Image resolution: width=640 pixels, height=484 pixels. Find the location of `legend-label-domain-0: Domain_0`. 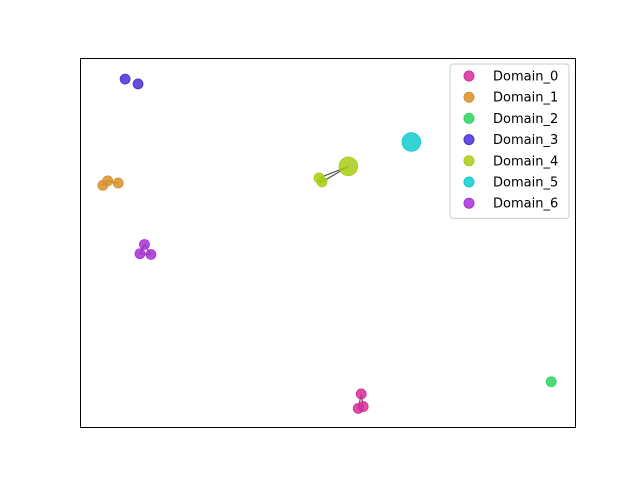

legend-label-domain-0: Domain_0 is located at coordinates (525, 77).